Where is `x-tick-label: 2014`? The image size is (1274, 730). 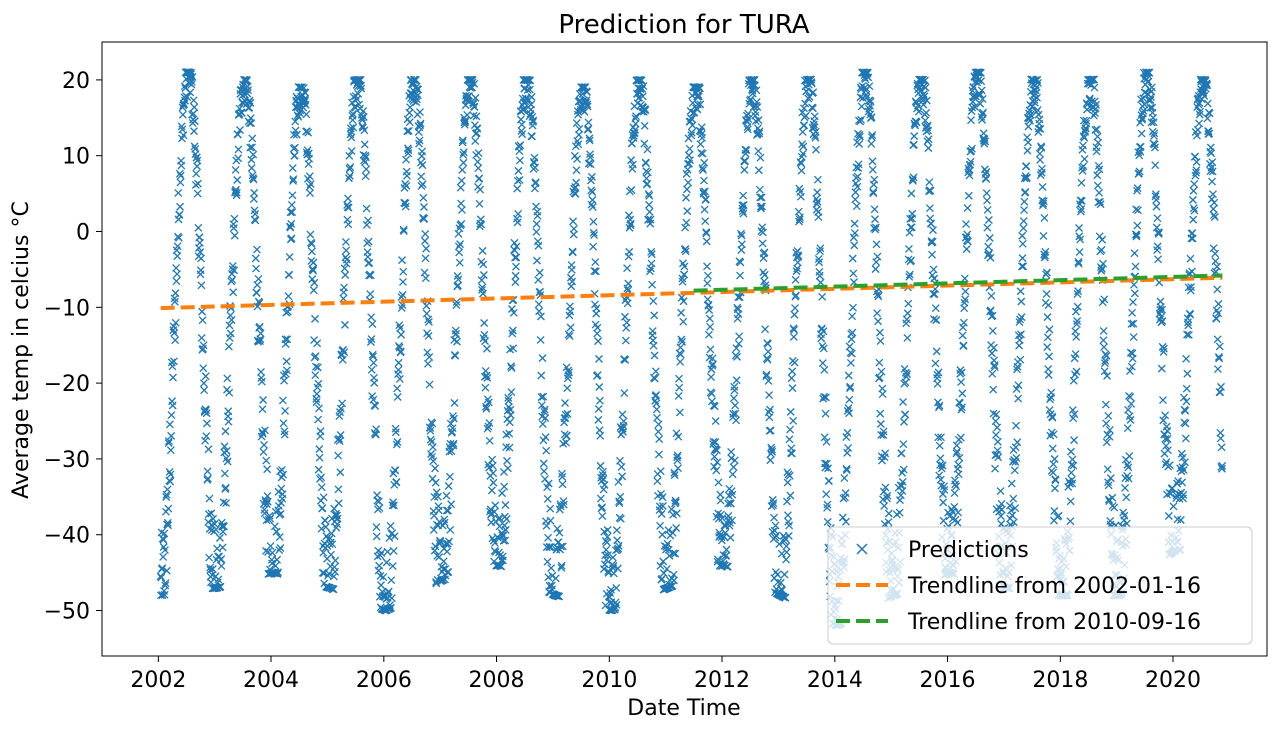
x-tick-label: 2014 is located at coordinates (835, 680).